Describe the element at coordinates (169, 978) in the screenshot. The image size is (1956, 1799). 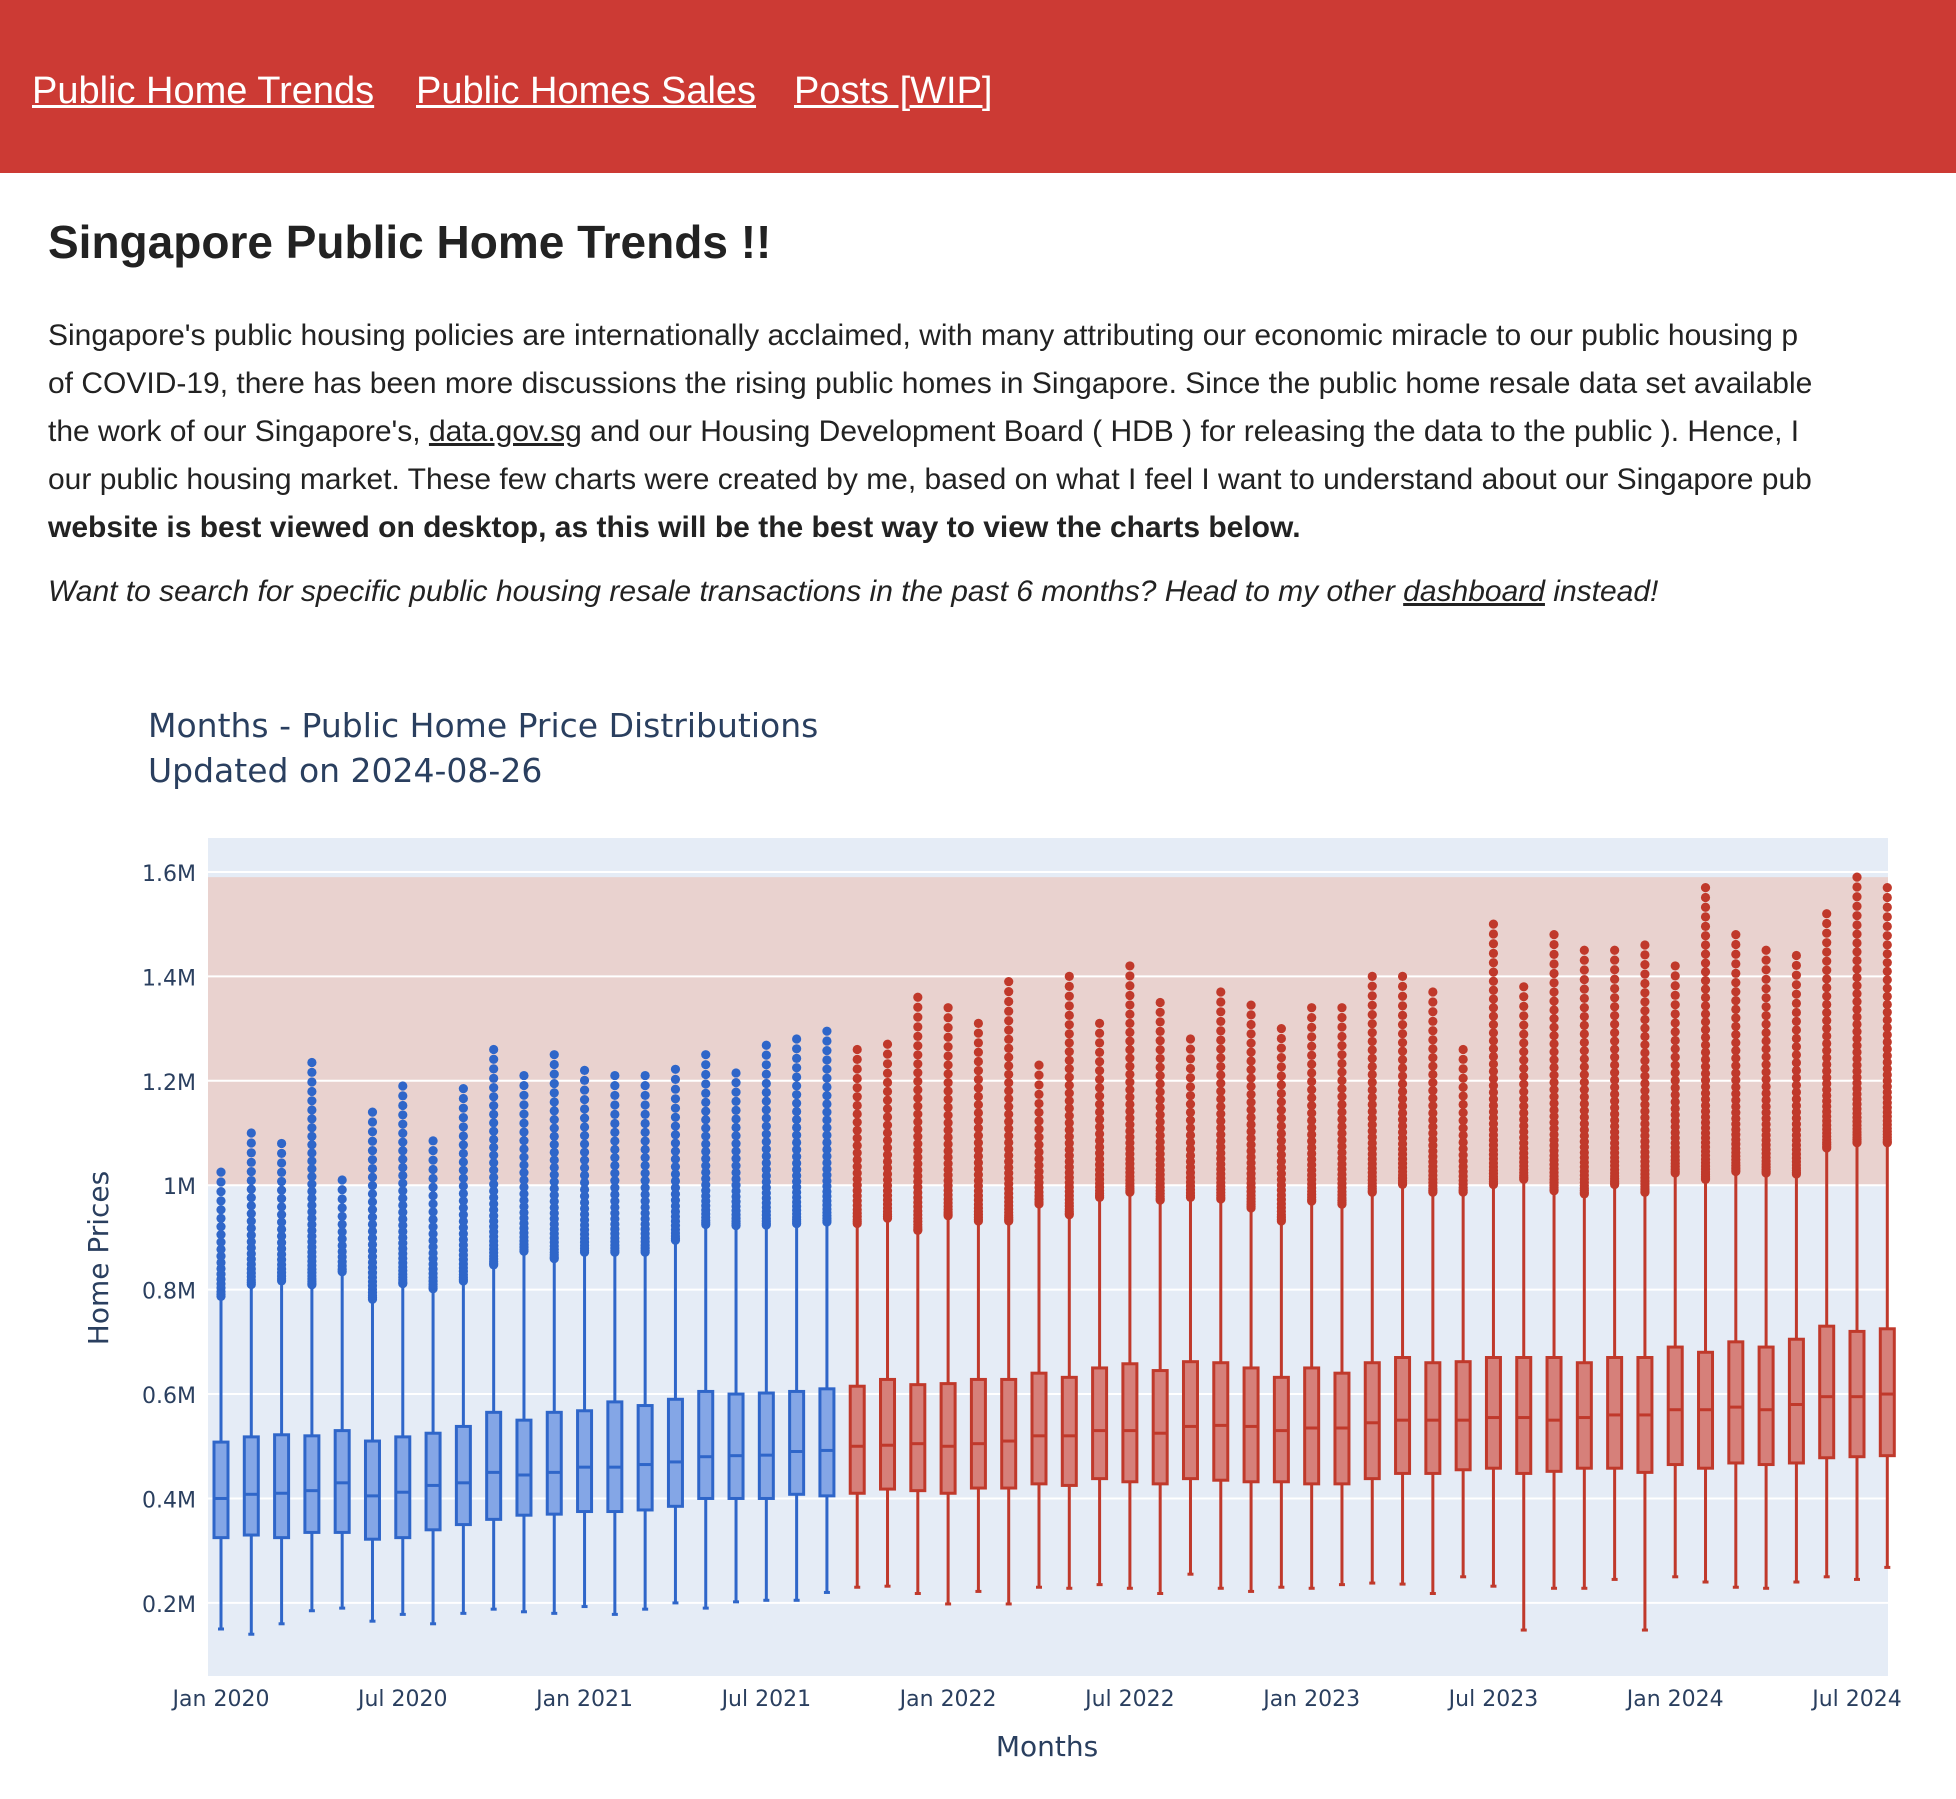
I see `y-tick-label: 1.4M` at that location.